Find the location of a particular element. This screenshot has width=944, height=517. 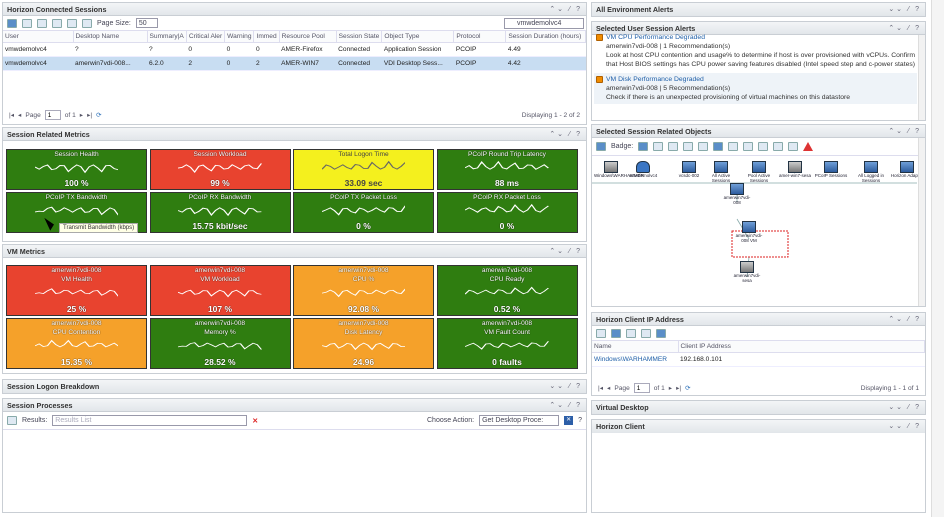

first-page-icon: |◂ is located at coordinates (12, 115).